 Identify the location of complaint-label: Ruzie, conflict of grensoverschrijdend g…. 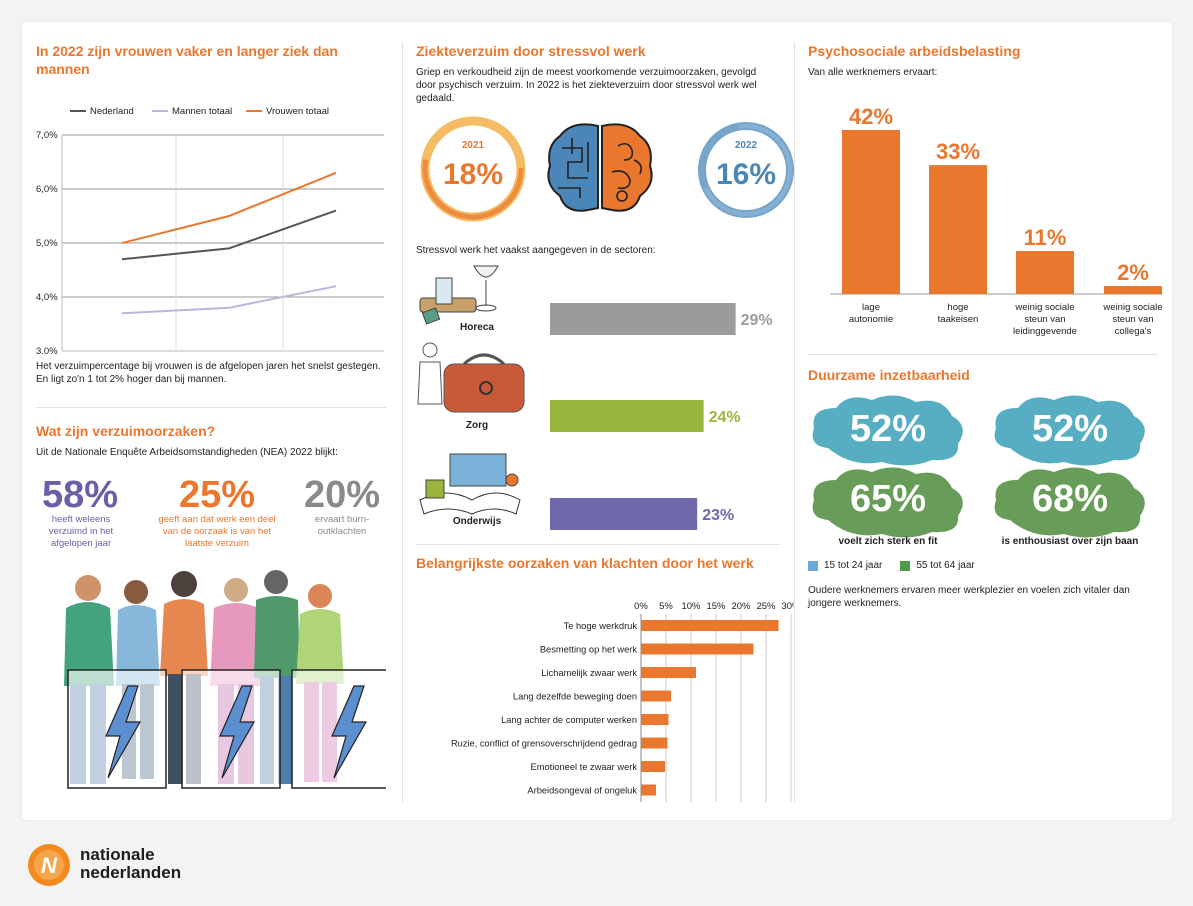
(544, 744).